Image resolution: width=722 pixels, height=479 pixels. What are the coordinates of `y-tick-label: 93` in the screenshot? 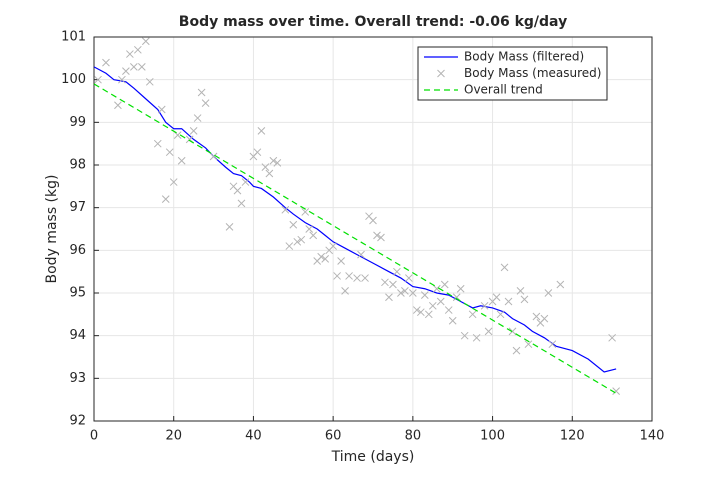 It's located at (77, 378).